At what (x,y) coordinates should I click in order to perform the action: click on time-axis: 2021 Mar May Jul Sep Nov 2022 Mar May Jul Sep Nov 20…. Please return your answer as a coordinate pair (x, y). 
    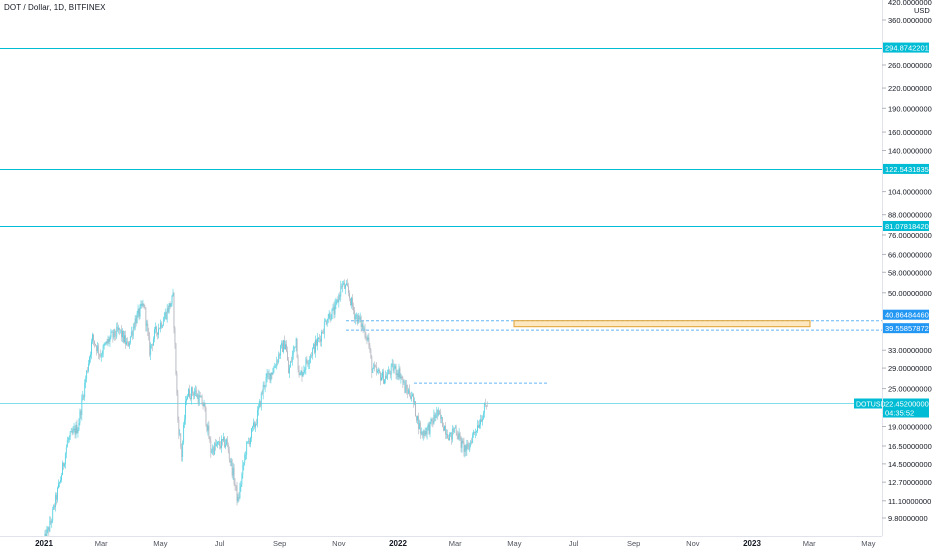
    Looking at the image, I should click on (466, 543).